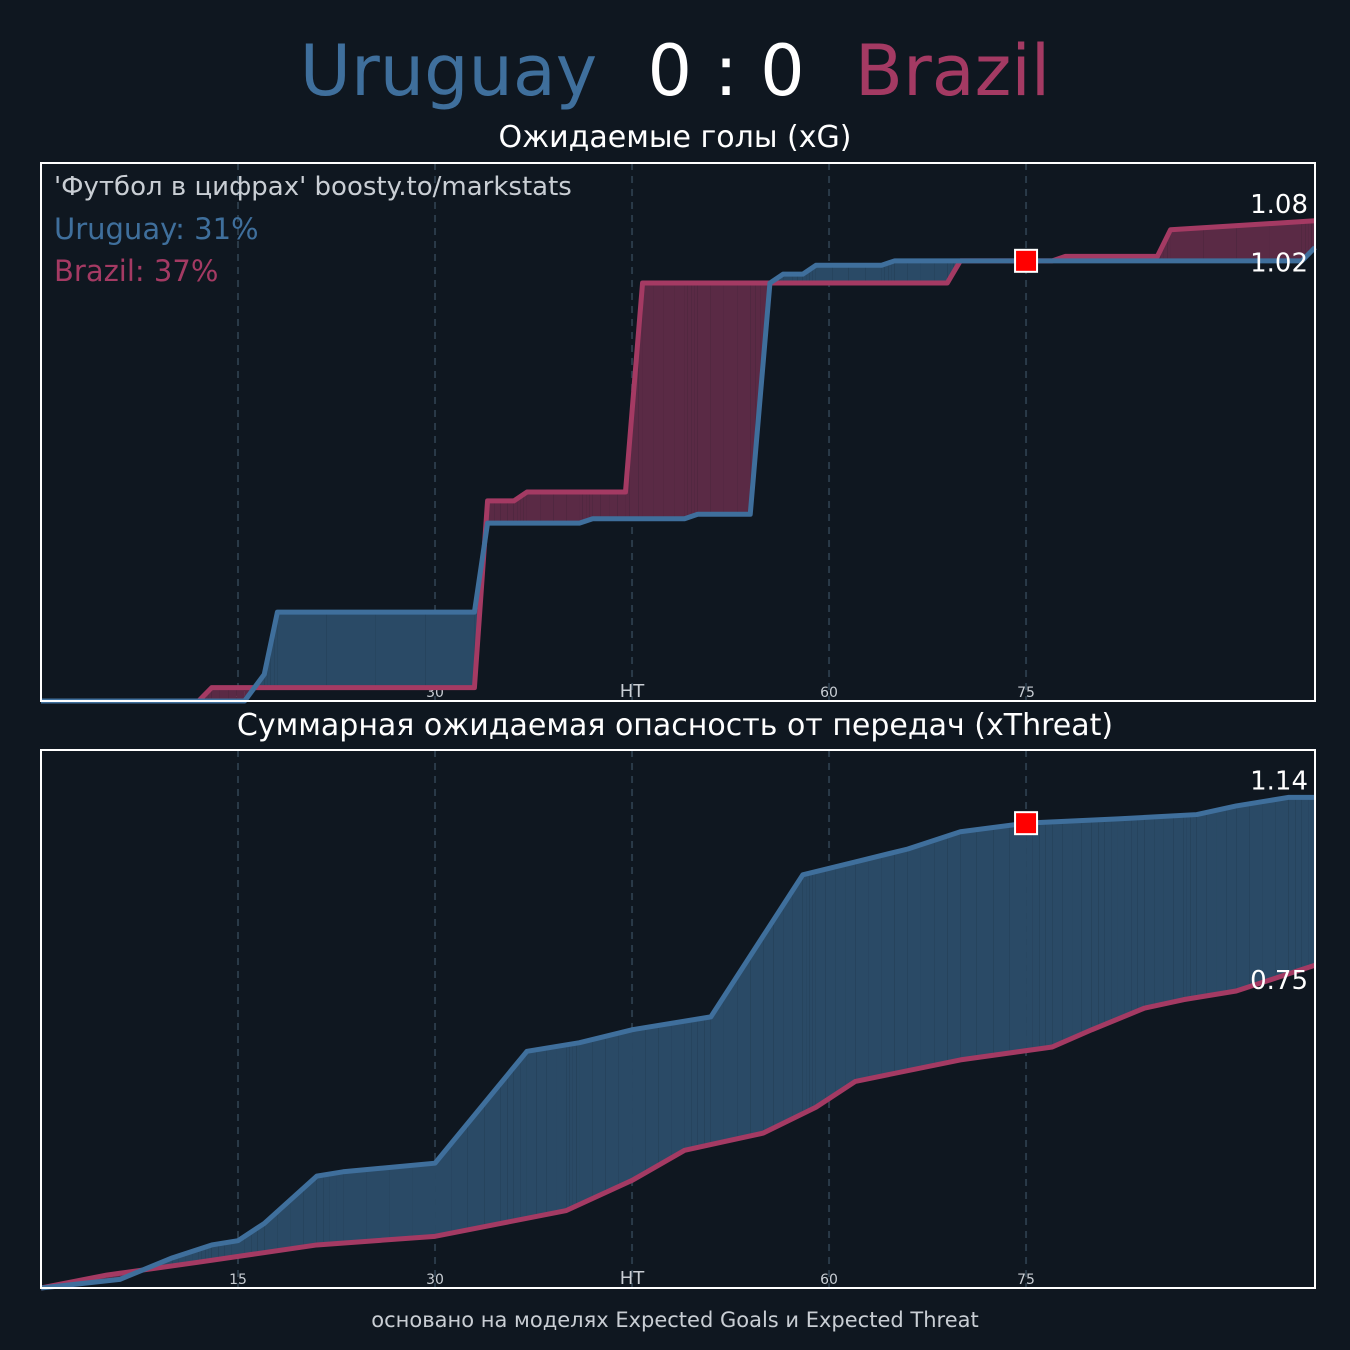 The width and height of the screenshot is (1350, 1350). What do you see at coordinates (313, 187) in the screenshot?
I see `watermark: 'Футбол в цифрах' boosty.to/markstats` at bounding box center [313, 187].